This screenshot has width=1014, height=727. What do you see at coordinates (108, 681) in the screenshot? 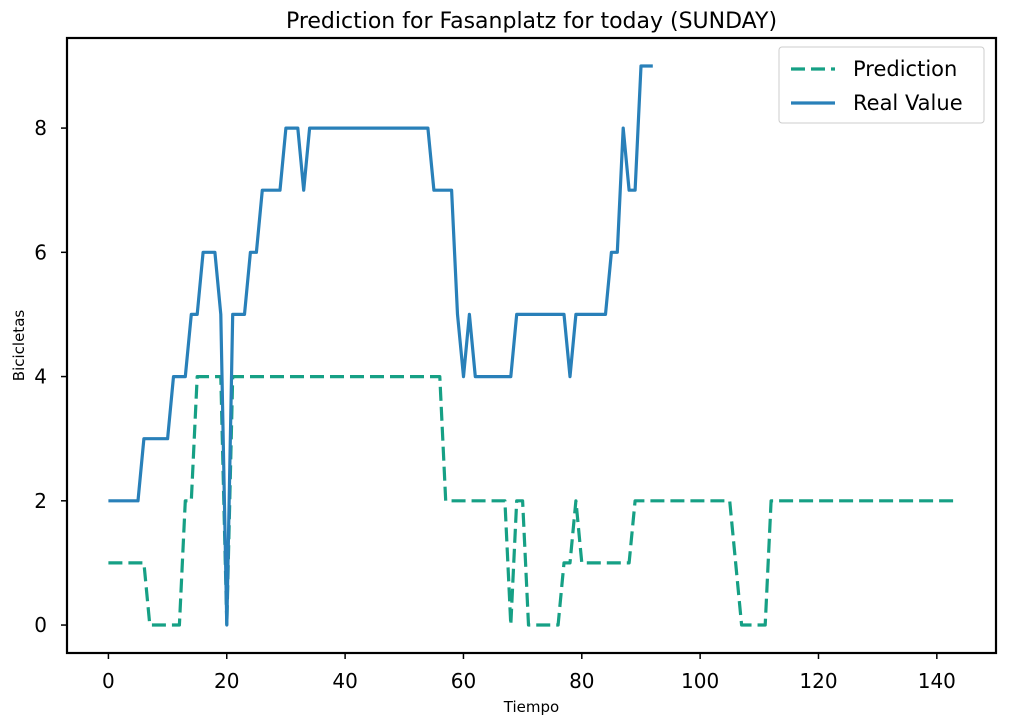
I see `x-tick-label: 0` at bounding box center [108, 681].